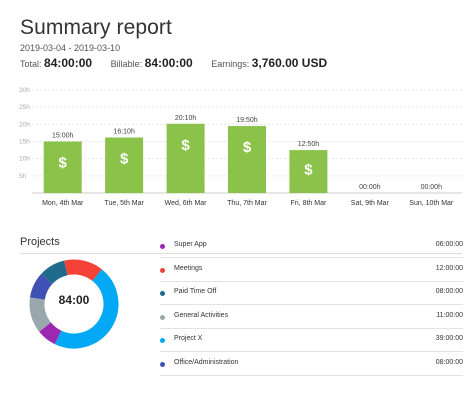  I want to click on project-name: Project X, so click(188, 338).